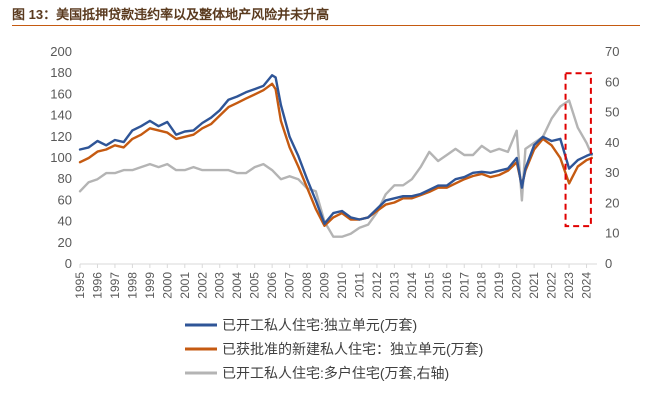 Image resolution: width=658 pixels, height=405 pixels. Describe the element at coordinates (290, 285) in the screenshot. I see `x-tick-label: 2007` at that location.